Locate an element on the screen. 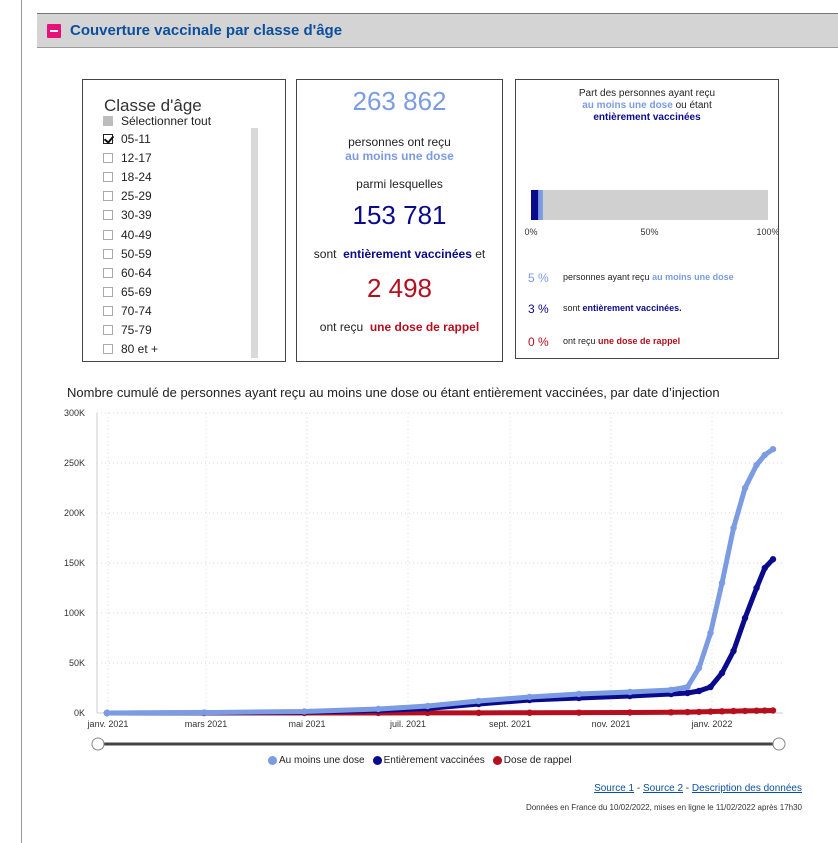 The height and width of the screenshot is (843, 838). x-tick-label: sept. 2021 is located at coordinates (510, 724).